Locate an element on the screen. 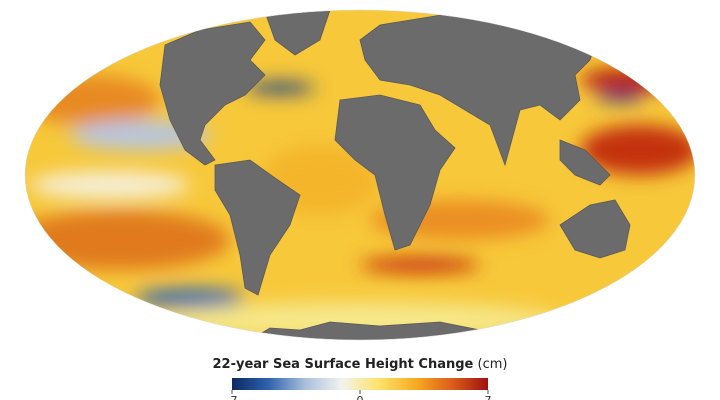  unit: (cm) is located at coordinates (493, 364).